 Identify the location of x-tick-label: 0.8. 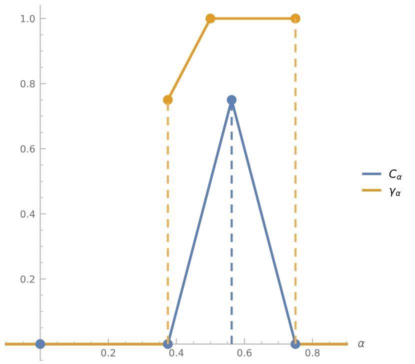
(312, 352).